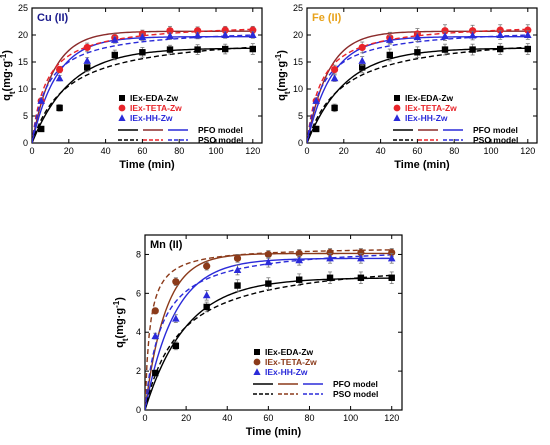  I want to click on pso-curve-IEx-TETA-Zw, so click(142, 85).